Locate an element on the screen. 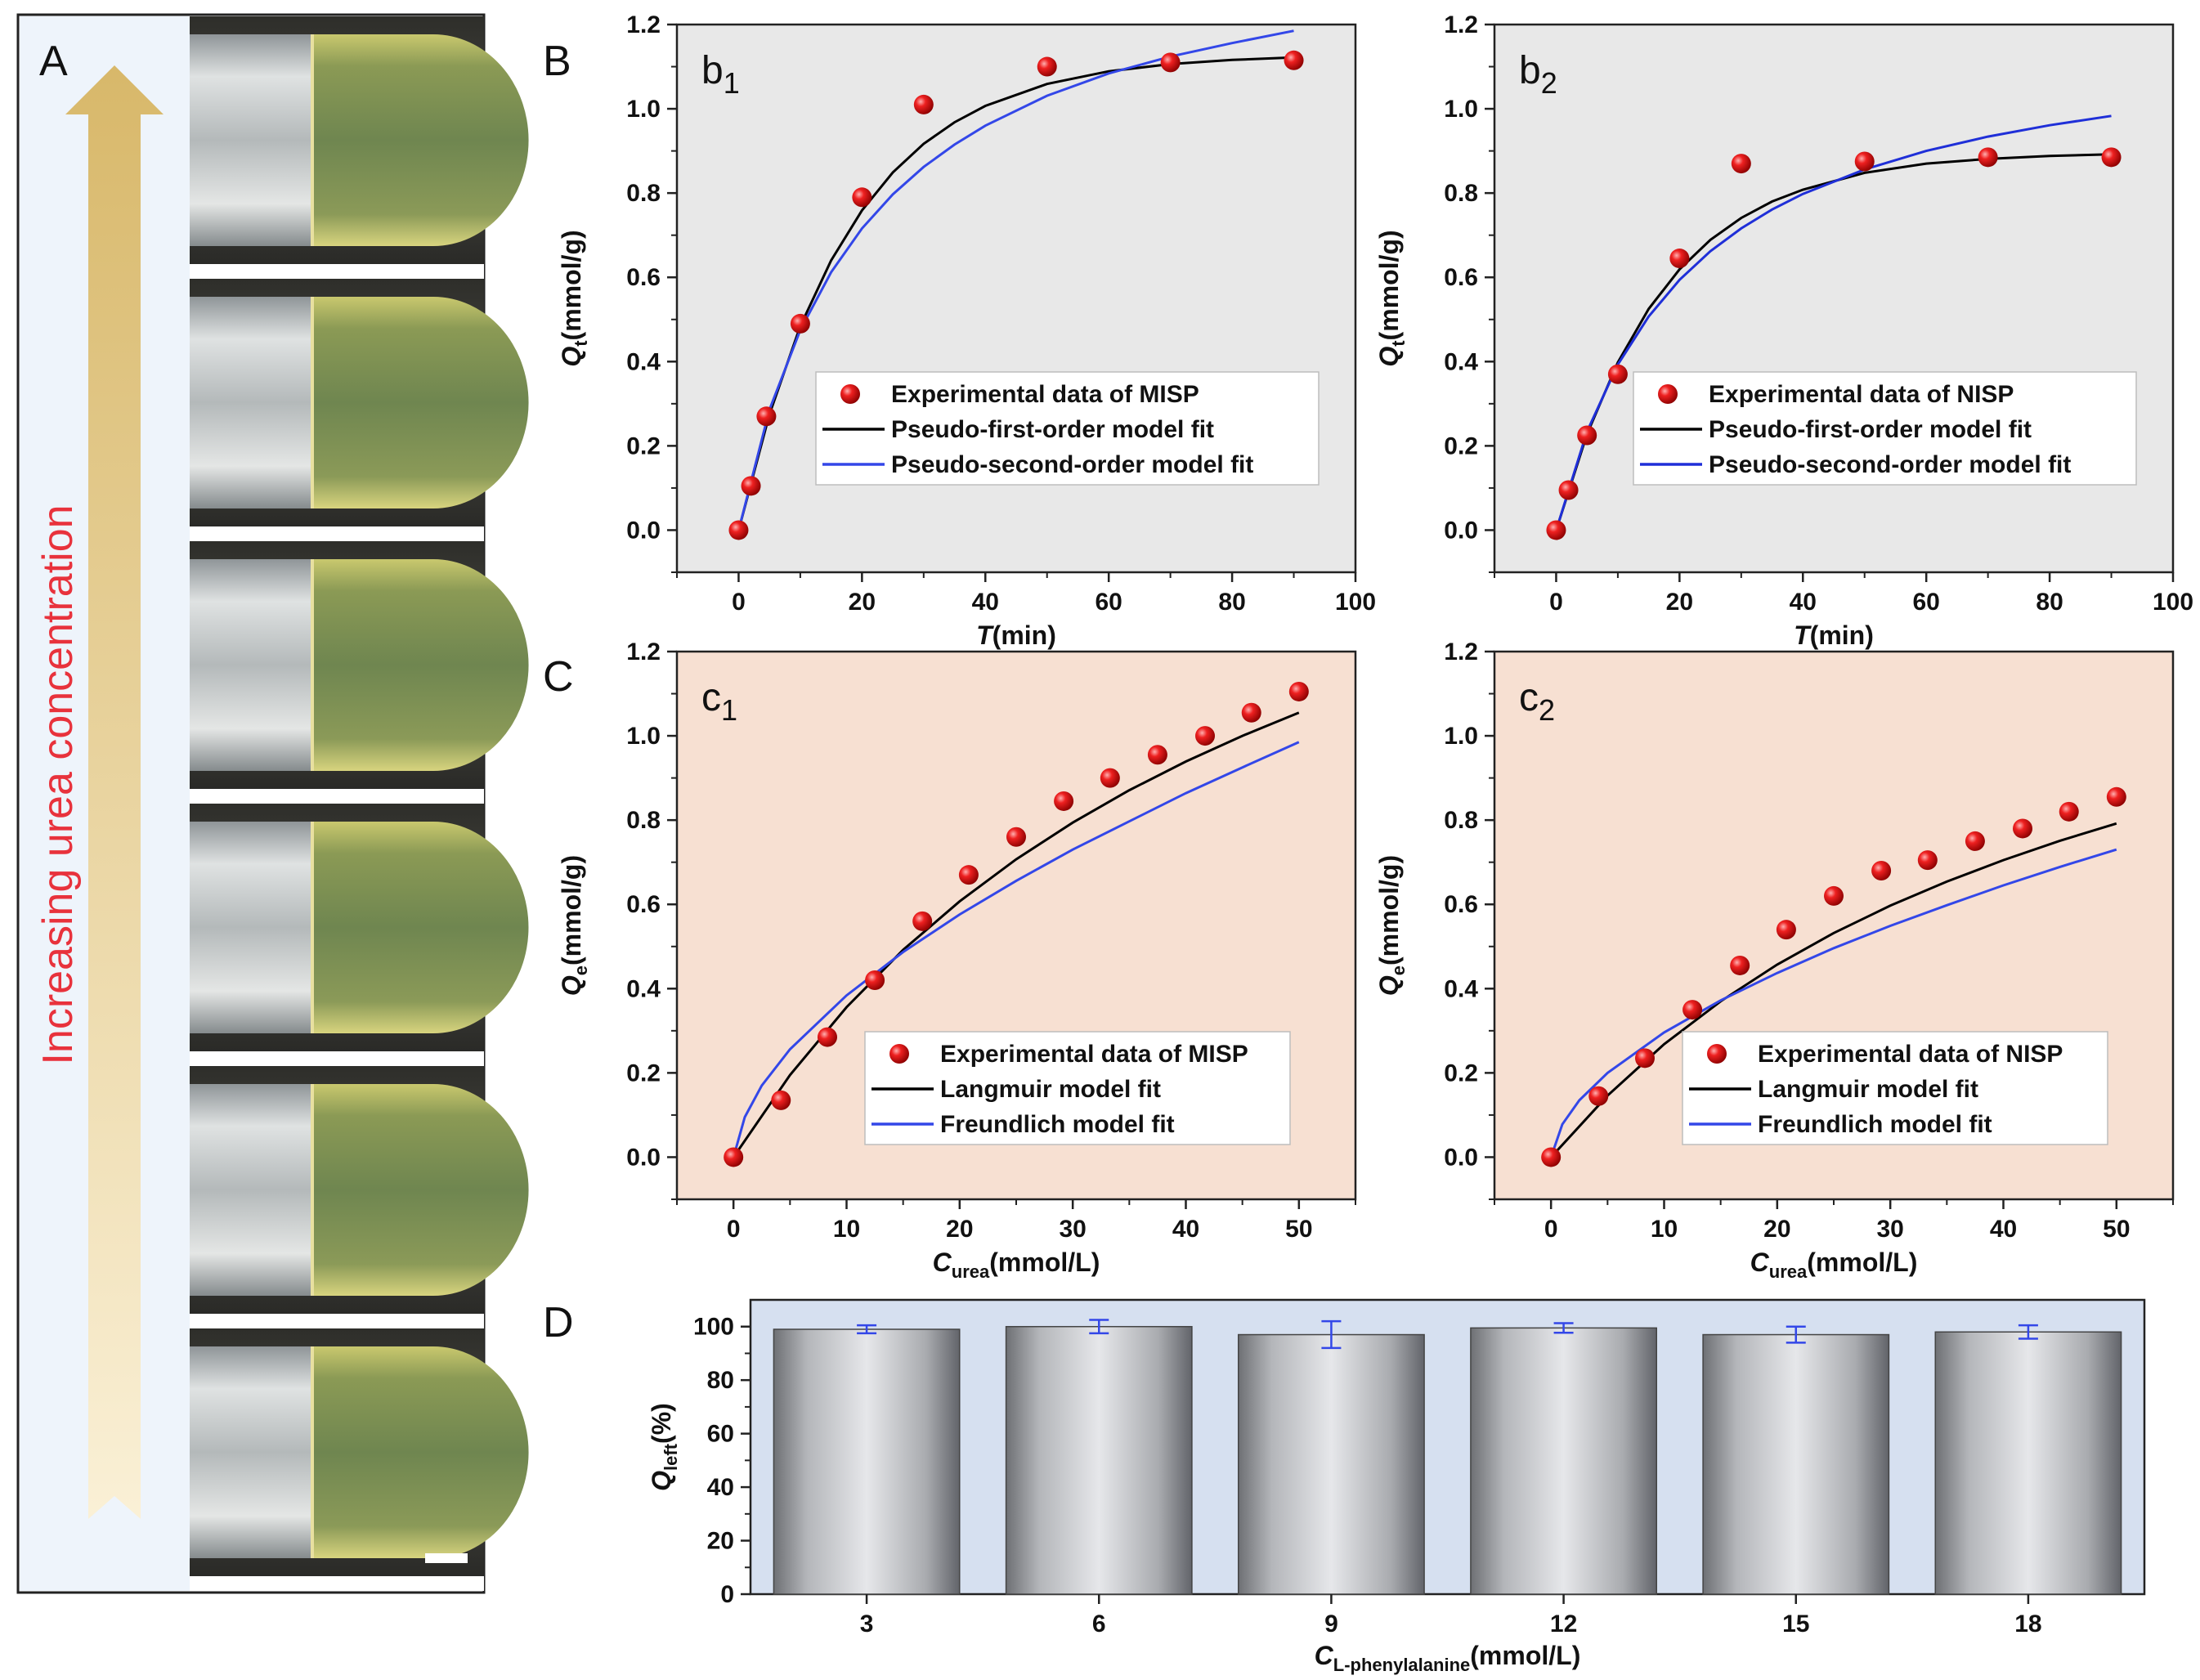 The width and height of the screenshot is (2200, 1680). y-tick-label: 80 is located at coordinates (720, 1380).